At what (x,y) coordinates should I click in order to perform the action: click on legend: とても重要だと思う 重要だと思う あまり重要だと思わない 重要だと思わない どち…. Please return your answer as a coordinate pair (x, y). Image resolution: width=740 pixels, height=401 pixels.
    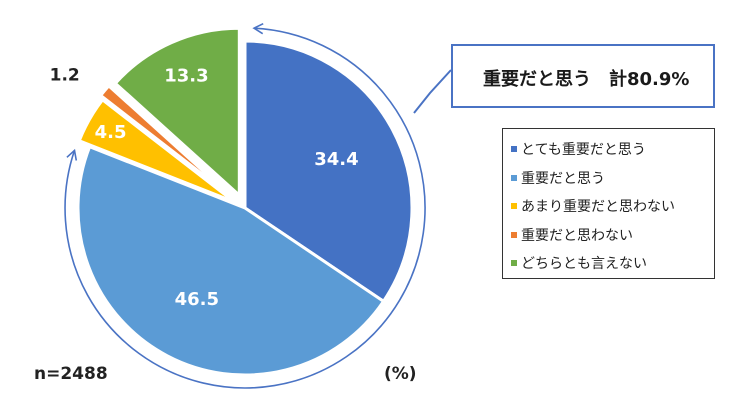
    Looking at the image, I should click on (608, 203).